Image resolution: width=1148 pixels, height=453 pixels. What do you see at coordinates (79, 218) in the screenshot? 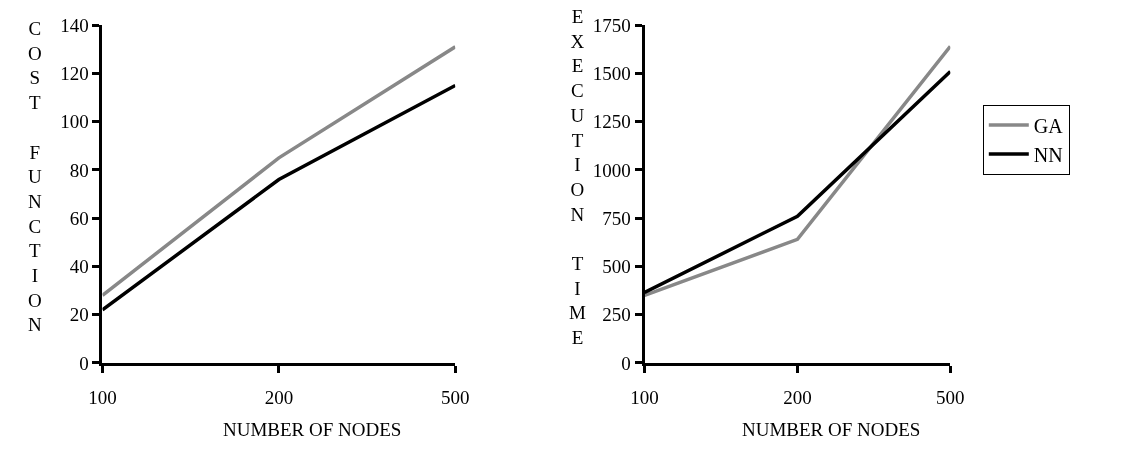
I see `y-tick-label: 60` at bounding box center [79, 218].